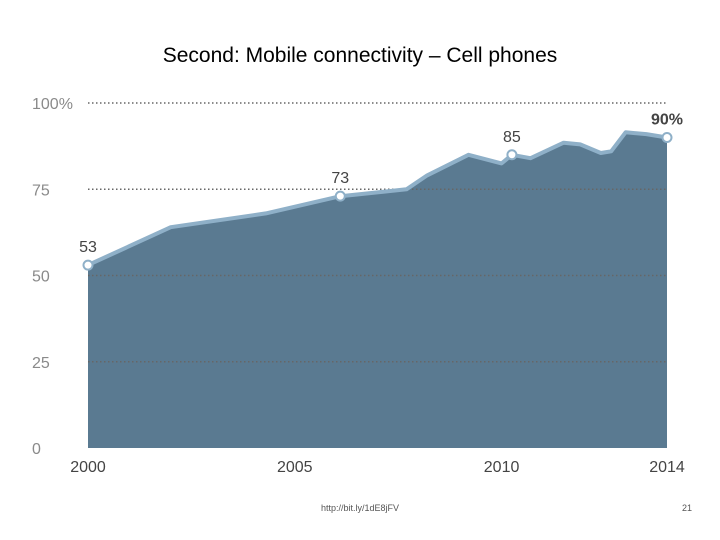 This screenshot has height=540, width=720. What do you see at coordinates (512, 137) in the screenshot?
I see `data-label: 85` at bounding box center [512, 137].